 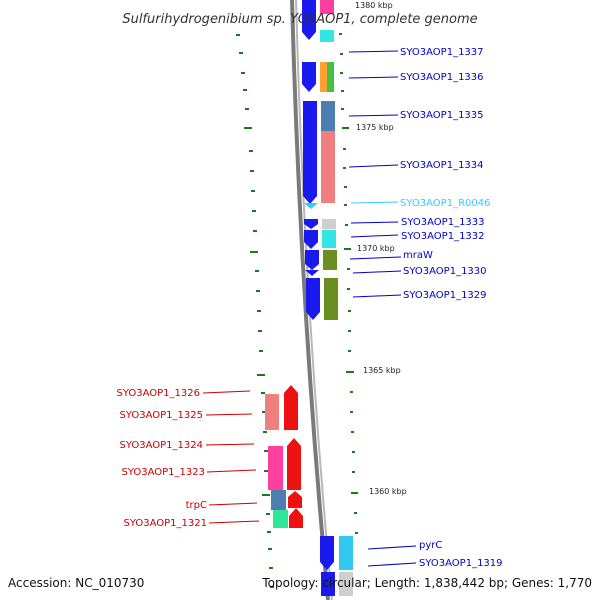 I want to click on scale-label-1375: 1375 kbp, so click(x=375, y=127).